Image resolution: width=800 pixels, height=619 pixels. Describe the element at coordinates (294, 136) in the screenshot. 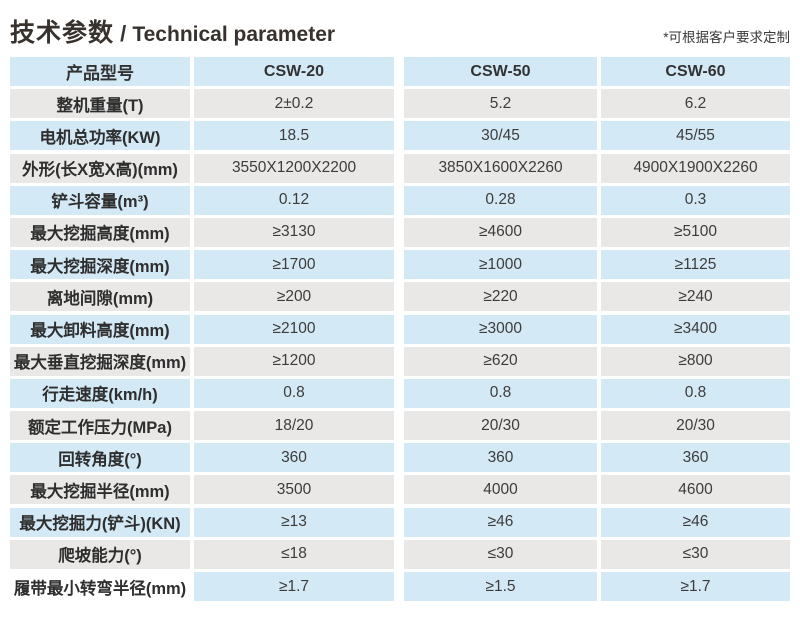

I see `param-value-csw20: 18.5` at that location.